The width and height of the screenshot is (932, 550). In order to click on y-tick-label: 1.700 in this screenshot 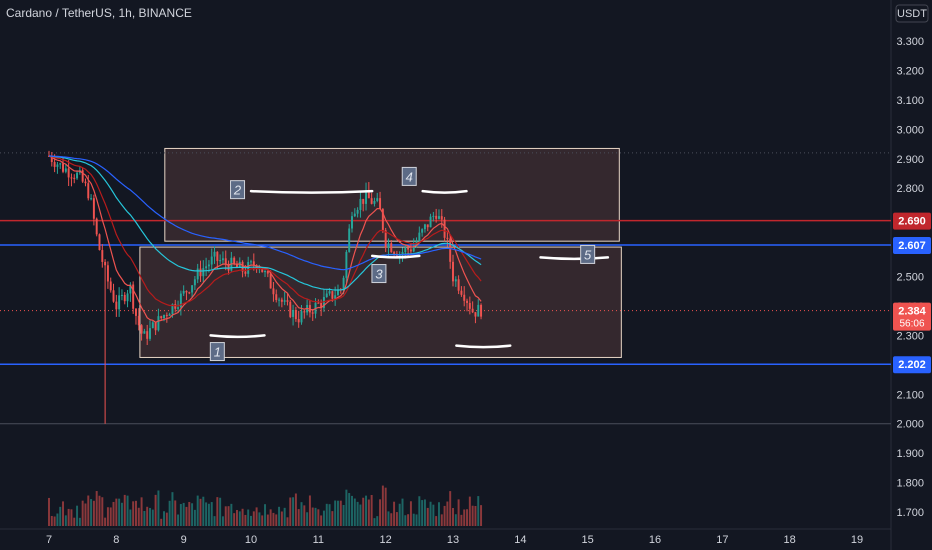, I will do `click(910, 513)`.